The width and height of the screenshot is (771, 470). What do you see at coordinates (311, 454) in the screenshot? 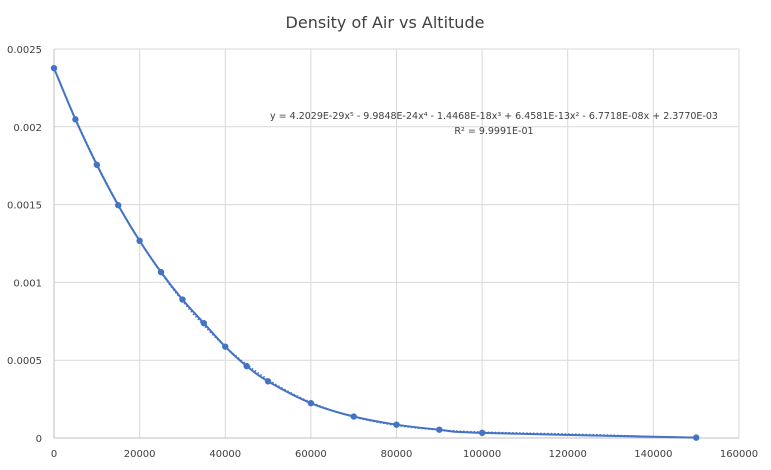
I see `x-tick-label: 60000` at bounding box center [311, 454].